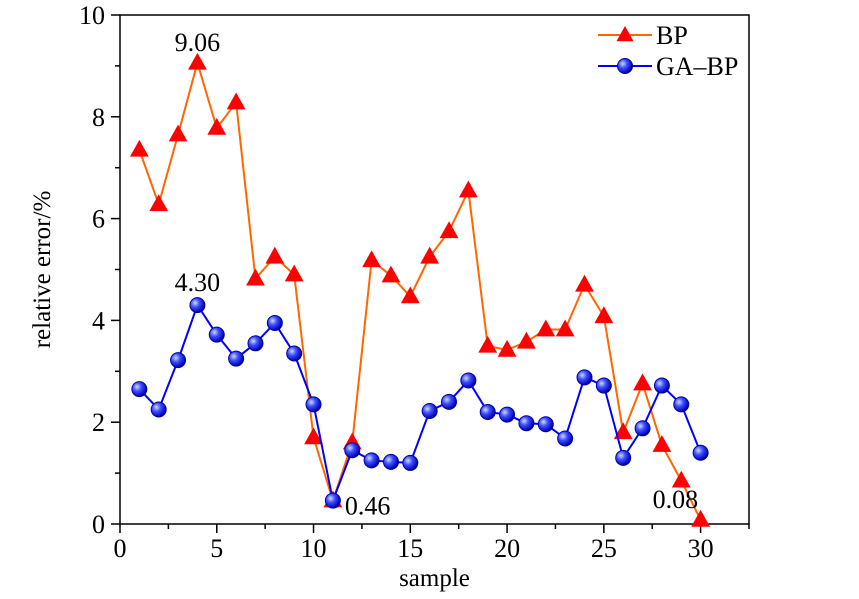 The height and width of the screenshot is (599, 859). What do you see at coordinates (625, 66) in the screenshot?
I see `legend-marker-ga-bp` at bounding box center [625, 66].